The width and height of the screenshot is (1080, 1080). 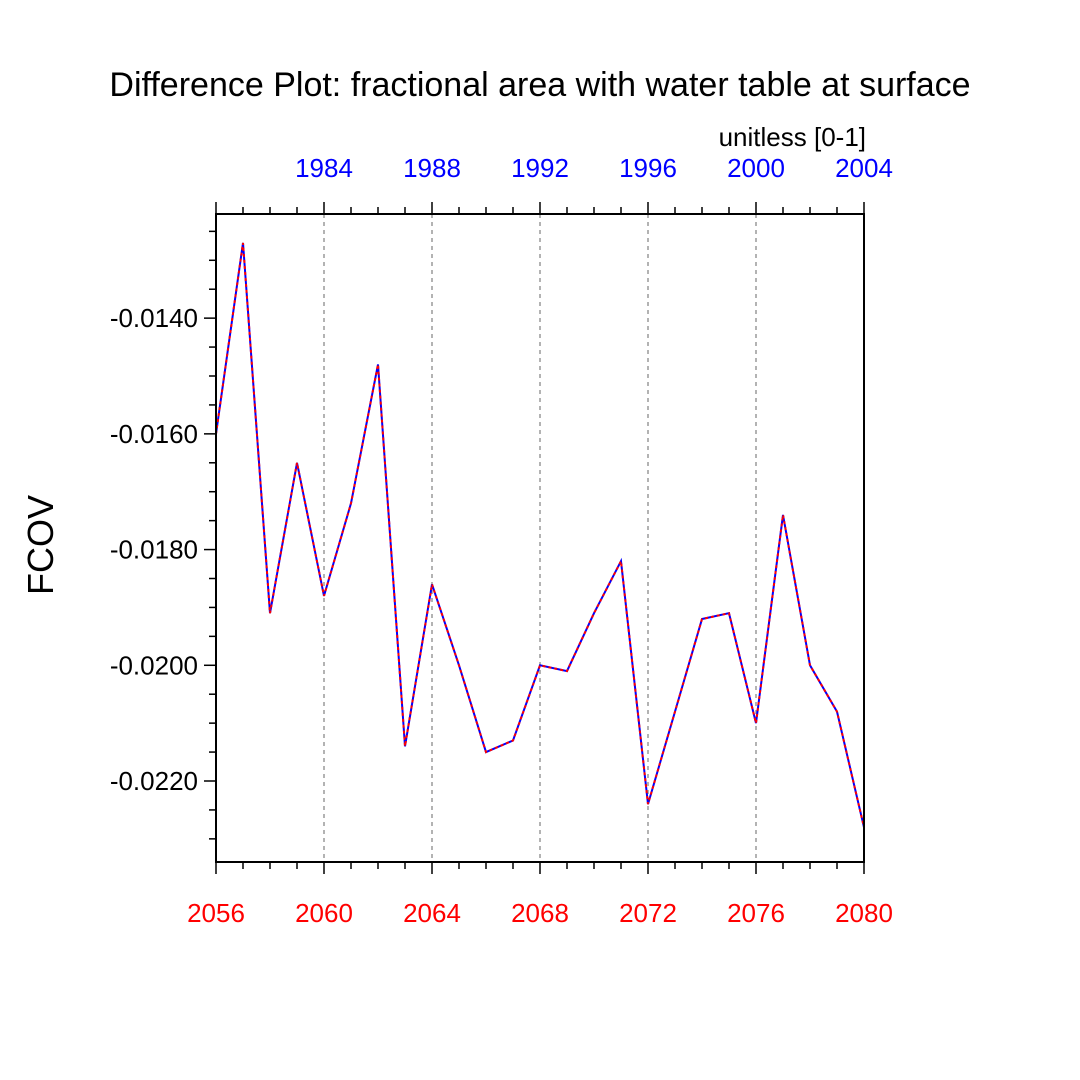 I want to click on top-x-tick-label: 1984, so click(x=324, y=168).